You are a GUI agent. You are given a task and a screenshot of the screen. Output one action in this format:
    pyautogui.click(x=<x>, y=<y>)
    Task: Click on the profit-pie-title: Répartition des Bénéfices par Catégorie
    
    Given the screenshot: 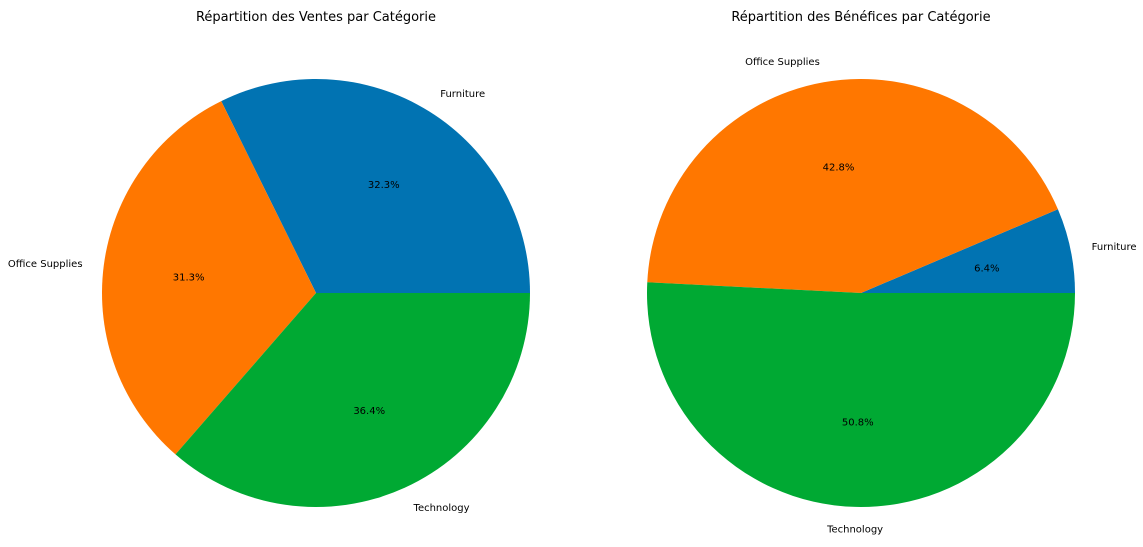 What is the action you would take?
    pyautogui.click(x=860, y=17)
    